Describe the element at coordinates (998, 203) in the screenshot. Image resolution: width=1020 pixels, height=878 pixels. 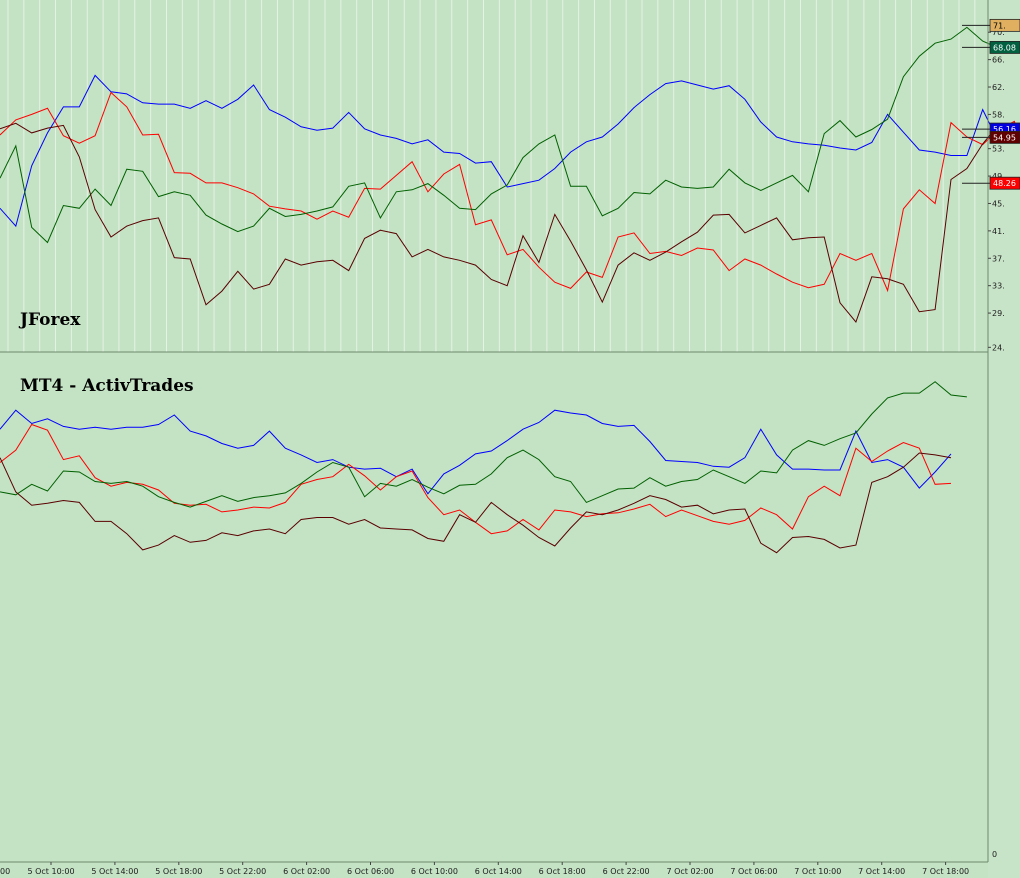
I see `y-tick-label: 45.` at that location.